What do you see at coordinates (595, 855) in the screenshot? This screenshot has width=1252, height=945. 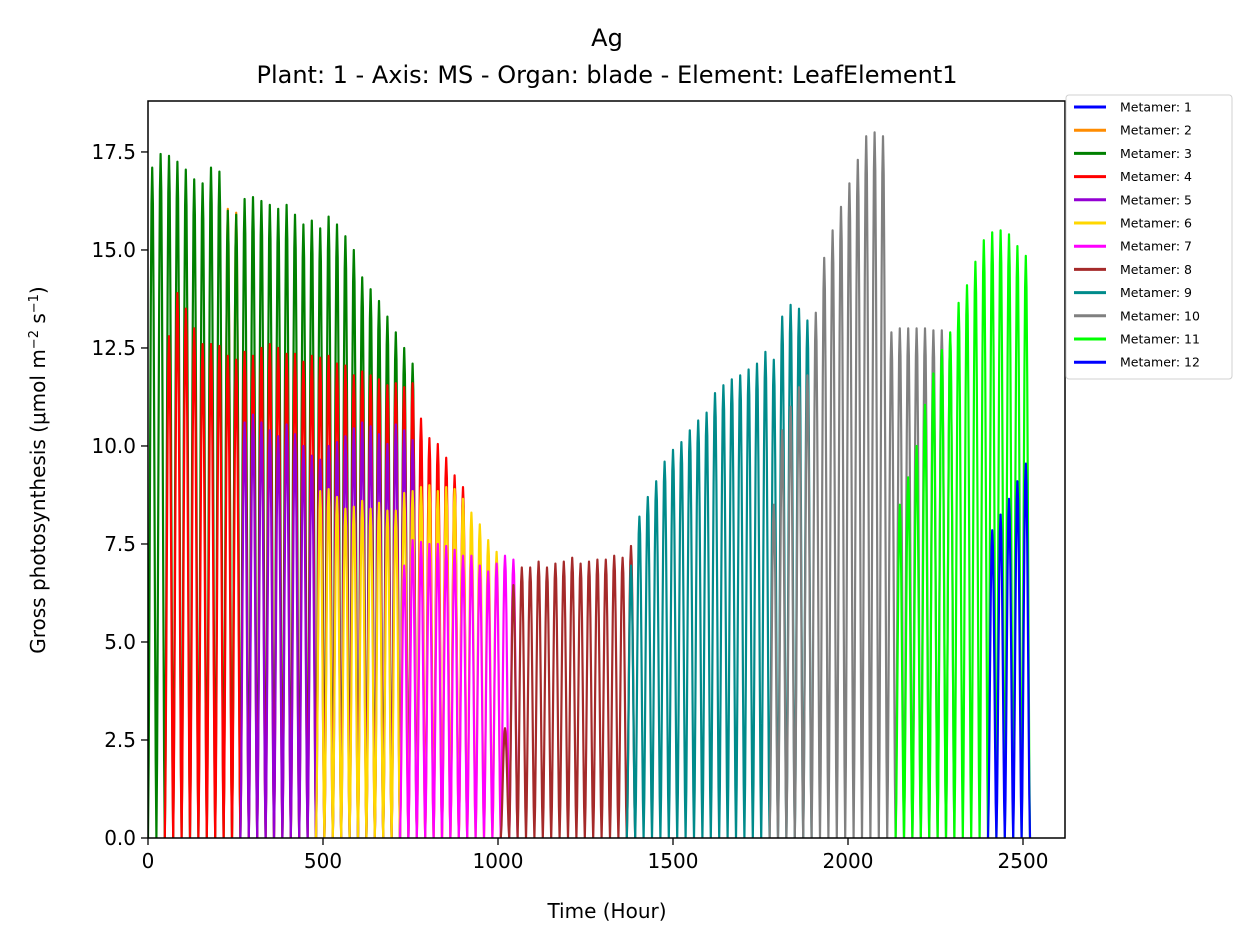 I see `x-axis: 0 500 1000 1500 2000 2500` at bounding box center [595, 855].